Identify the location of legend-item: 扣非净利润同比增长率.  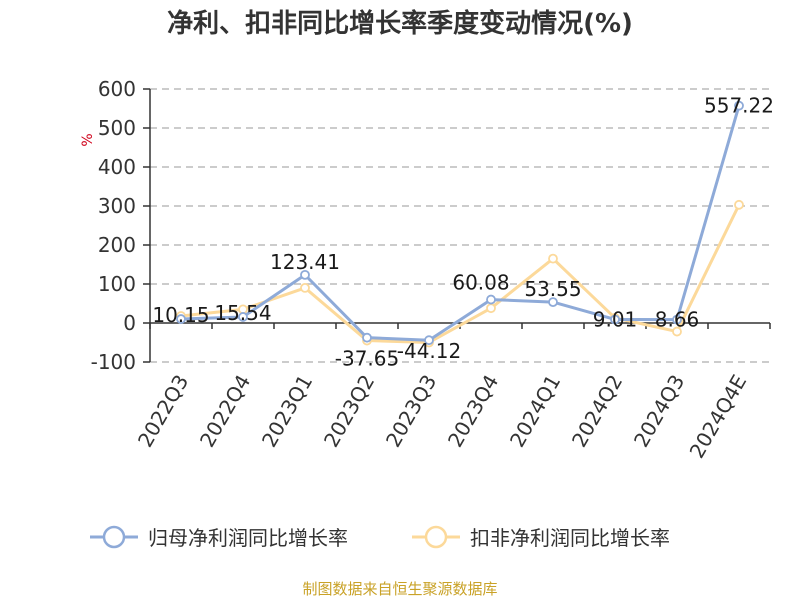
(541, 537).